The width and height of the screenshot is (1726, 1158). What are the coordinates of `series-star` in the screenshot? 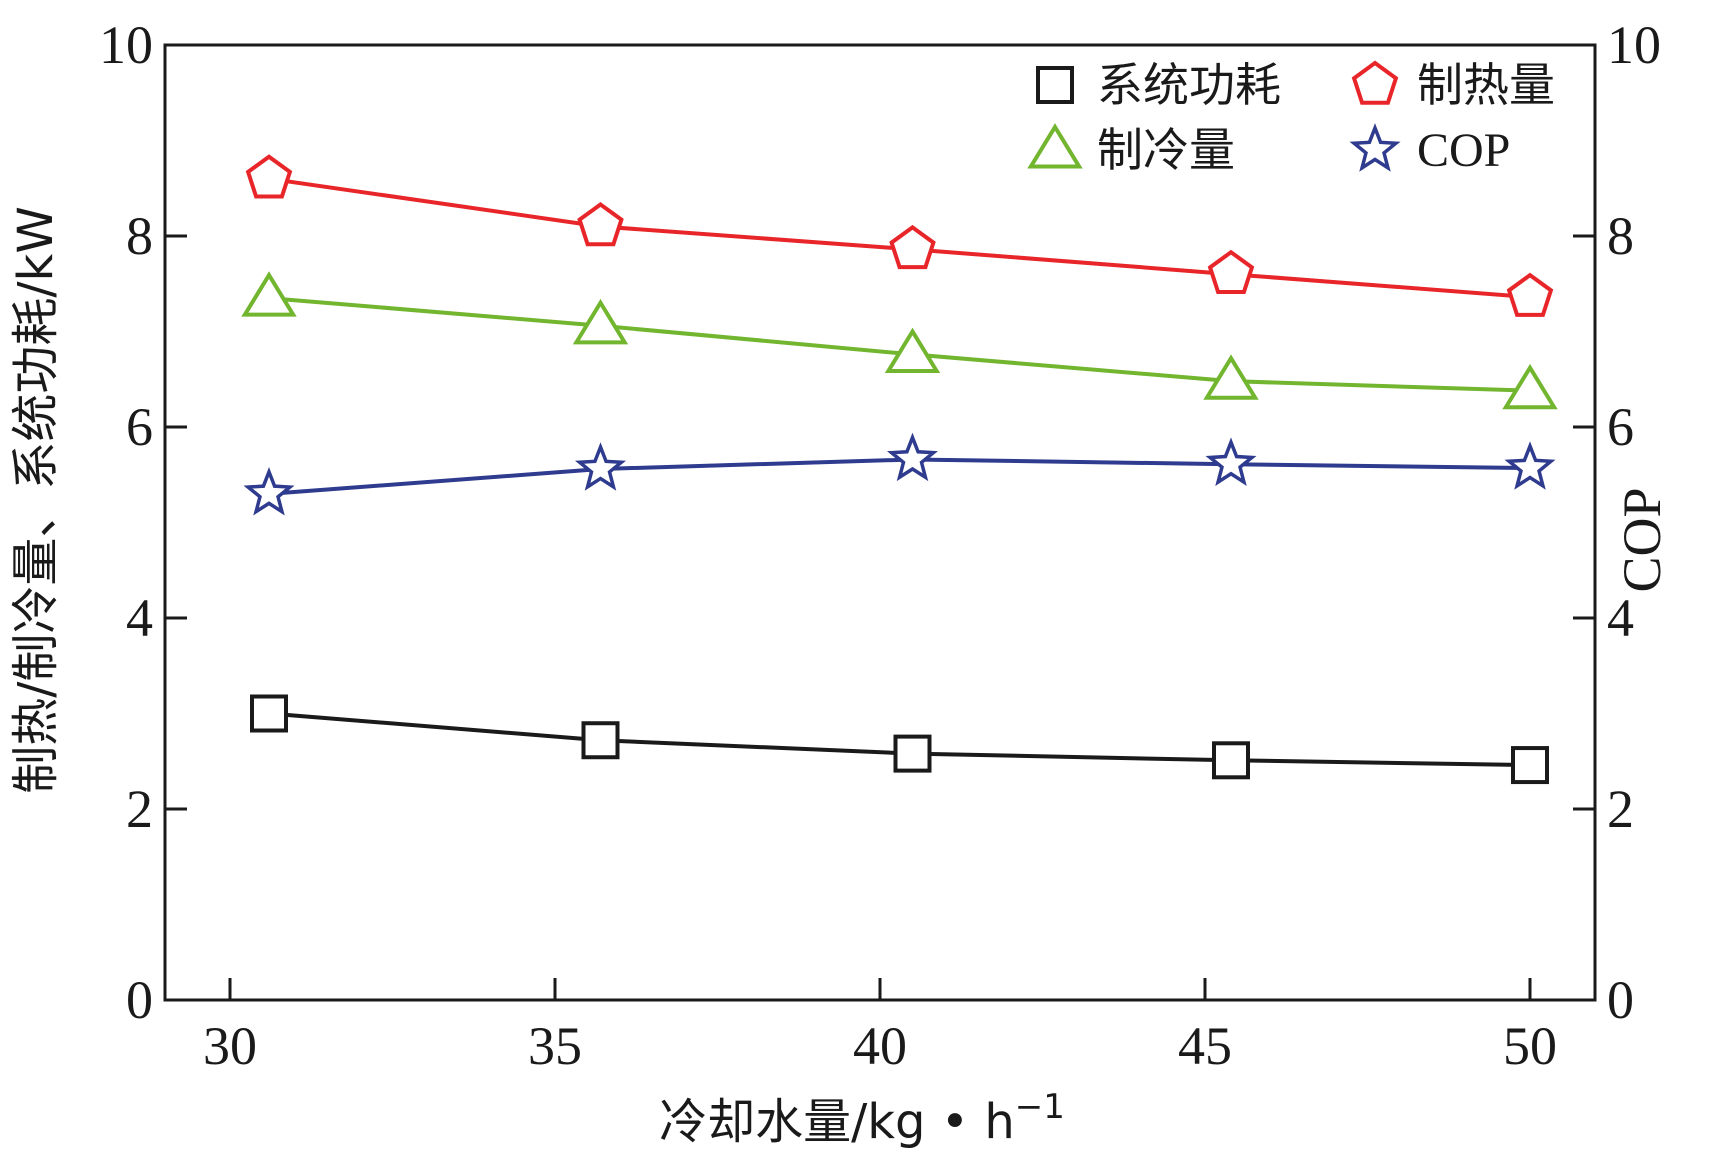 It's located at (899, 474).